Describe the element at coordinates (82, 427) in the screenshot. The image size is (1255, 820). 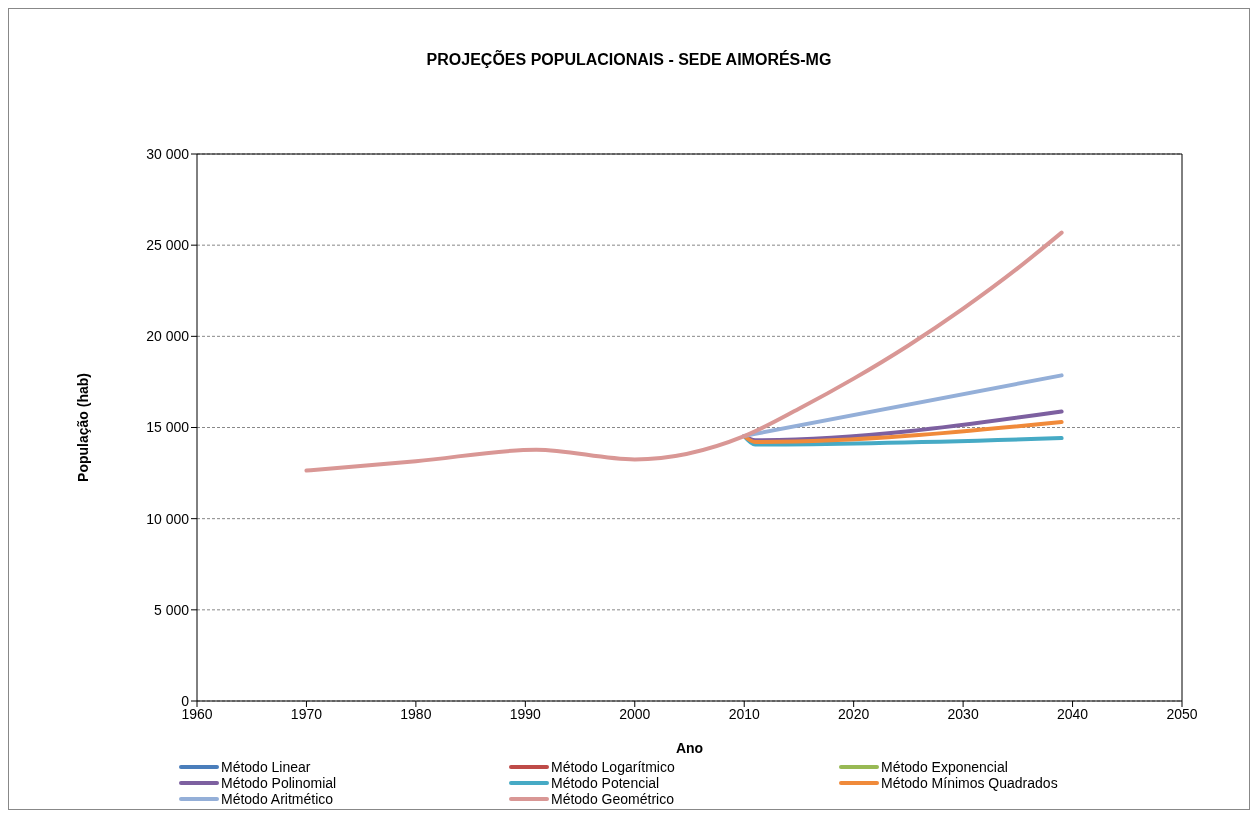
I see `y-axis-title: População (hab)` at that location.